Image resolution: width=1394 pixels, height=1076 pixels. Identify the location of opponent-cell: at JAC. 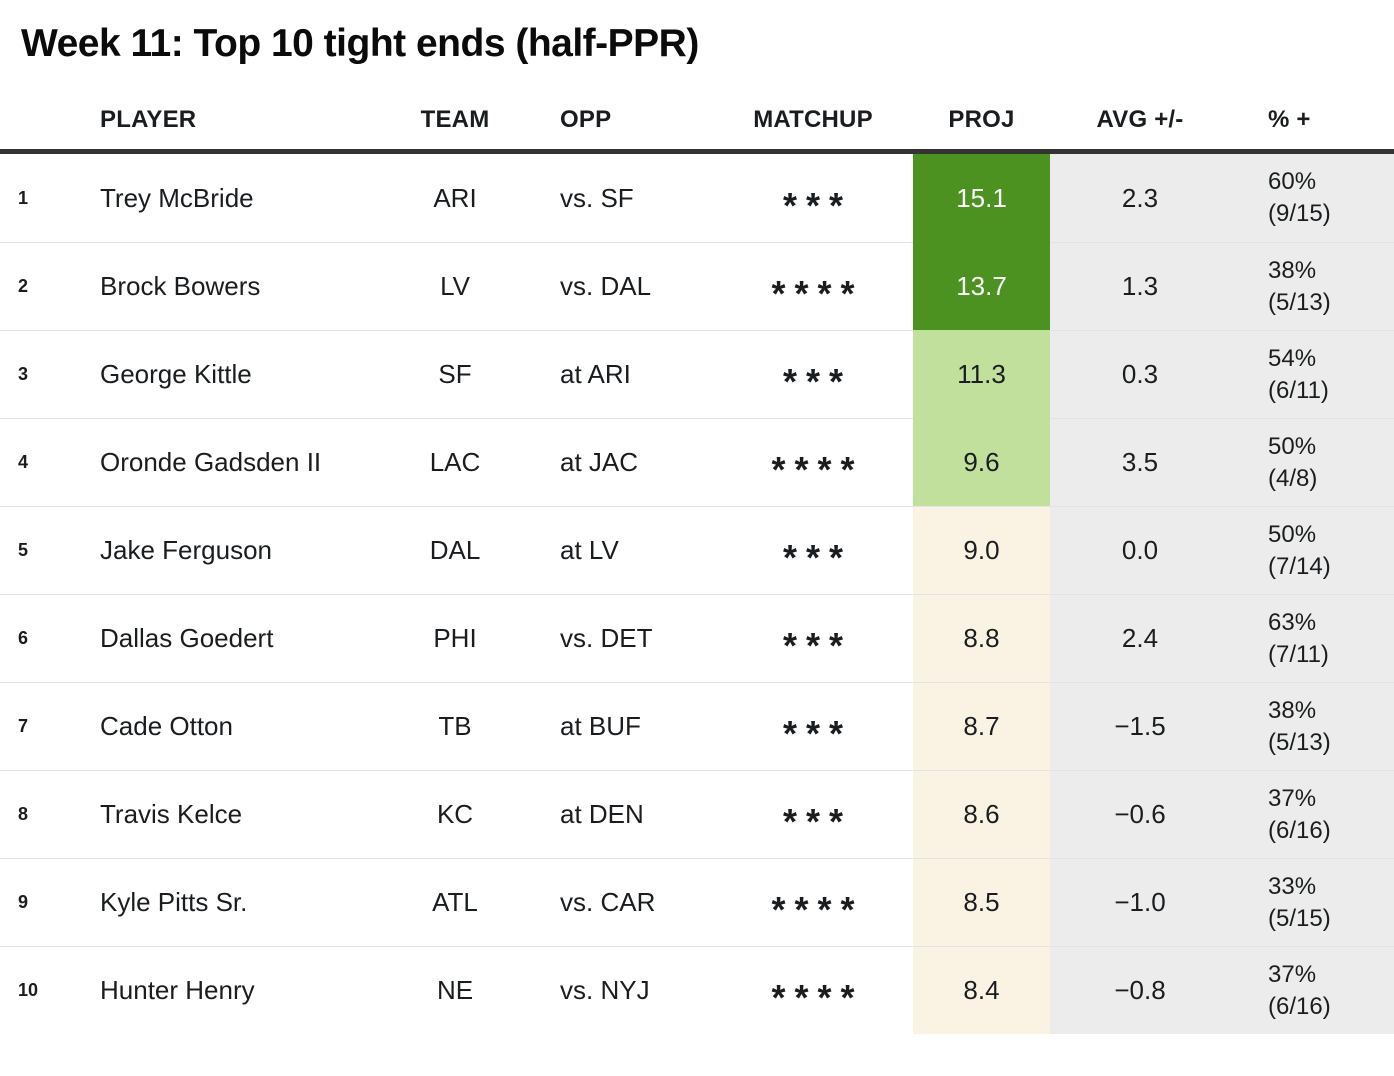
(611, 462).